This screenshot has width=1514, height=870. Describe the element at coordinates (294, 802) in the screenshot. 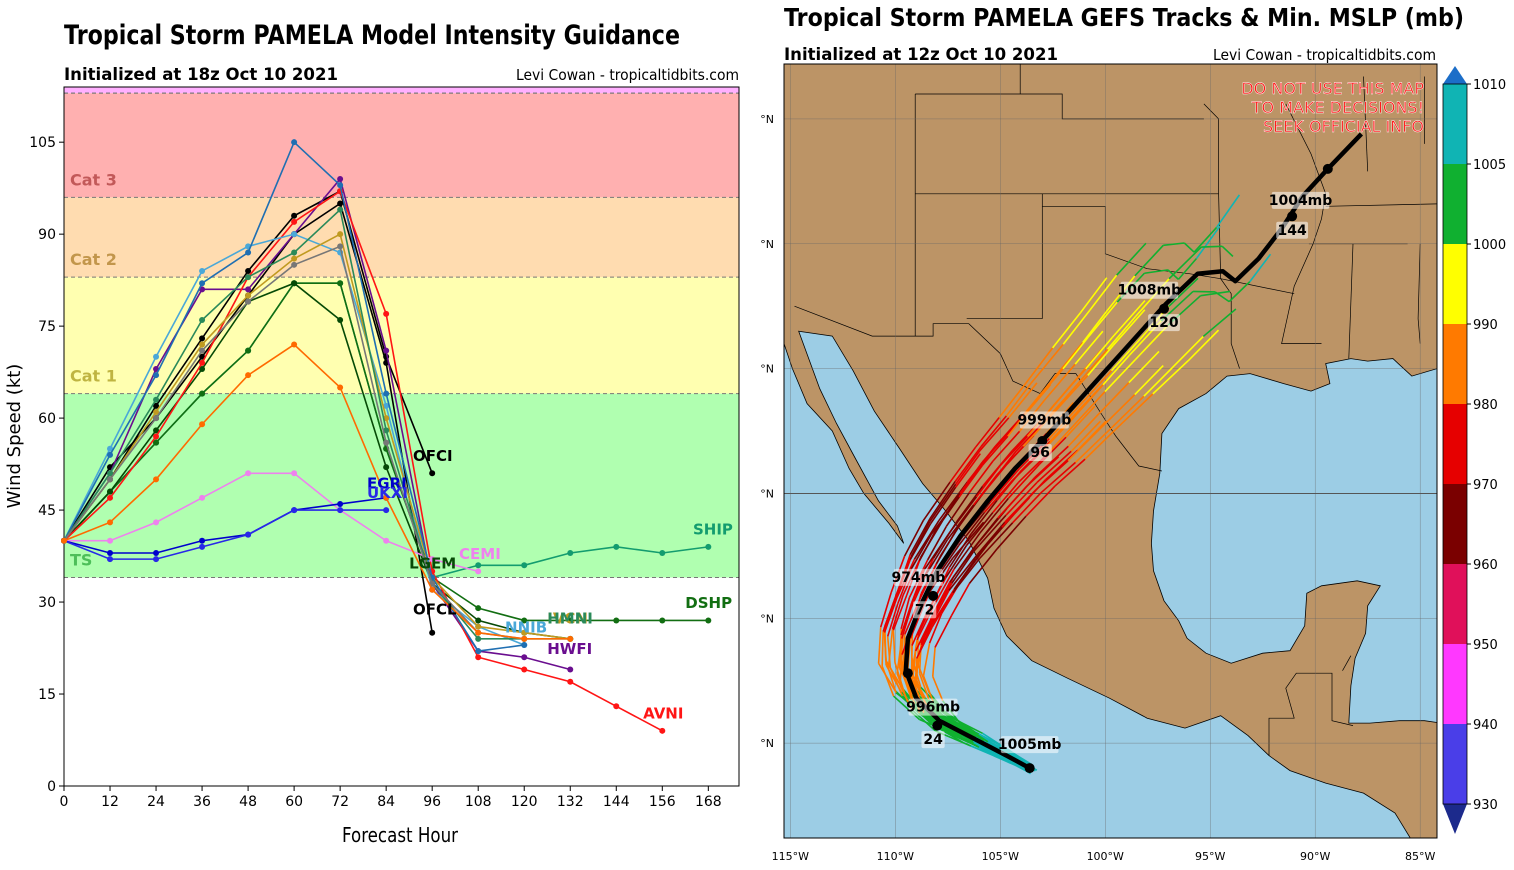

I see `x-tick-label: 60` at that location.